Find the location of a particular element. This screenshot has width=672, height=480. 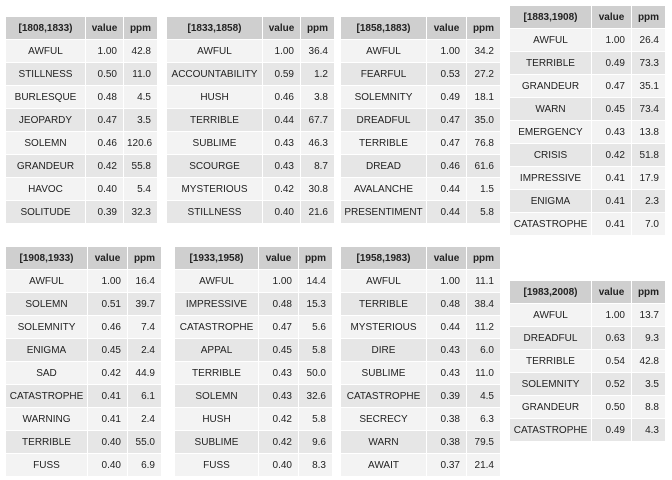

table-row: CATASTROPHE 0.41 6.1 is located at coordinates (83, 396).